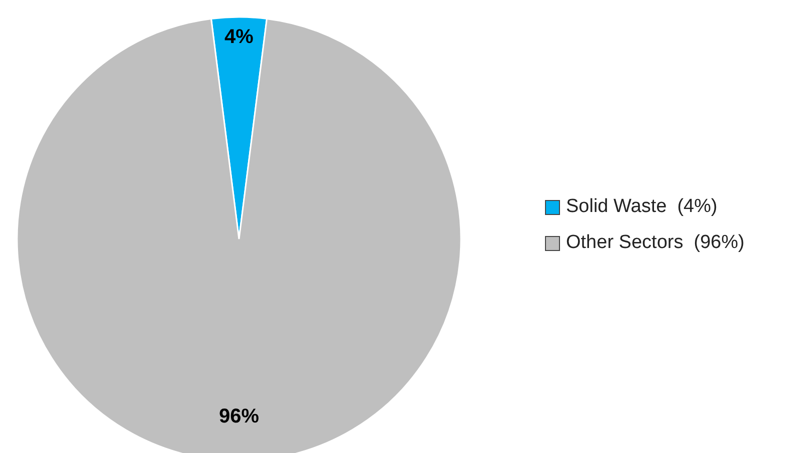 The height and width of the screenshot is (453, 793). What do you see at coordinates (642, 207) in the screenshot?
I see `legend-label: Solid Waste (4%)` at bounding box center [642, 207].